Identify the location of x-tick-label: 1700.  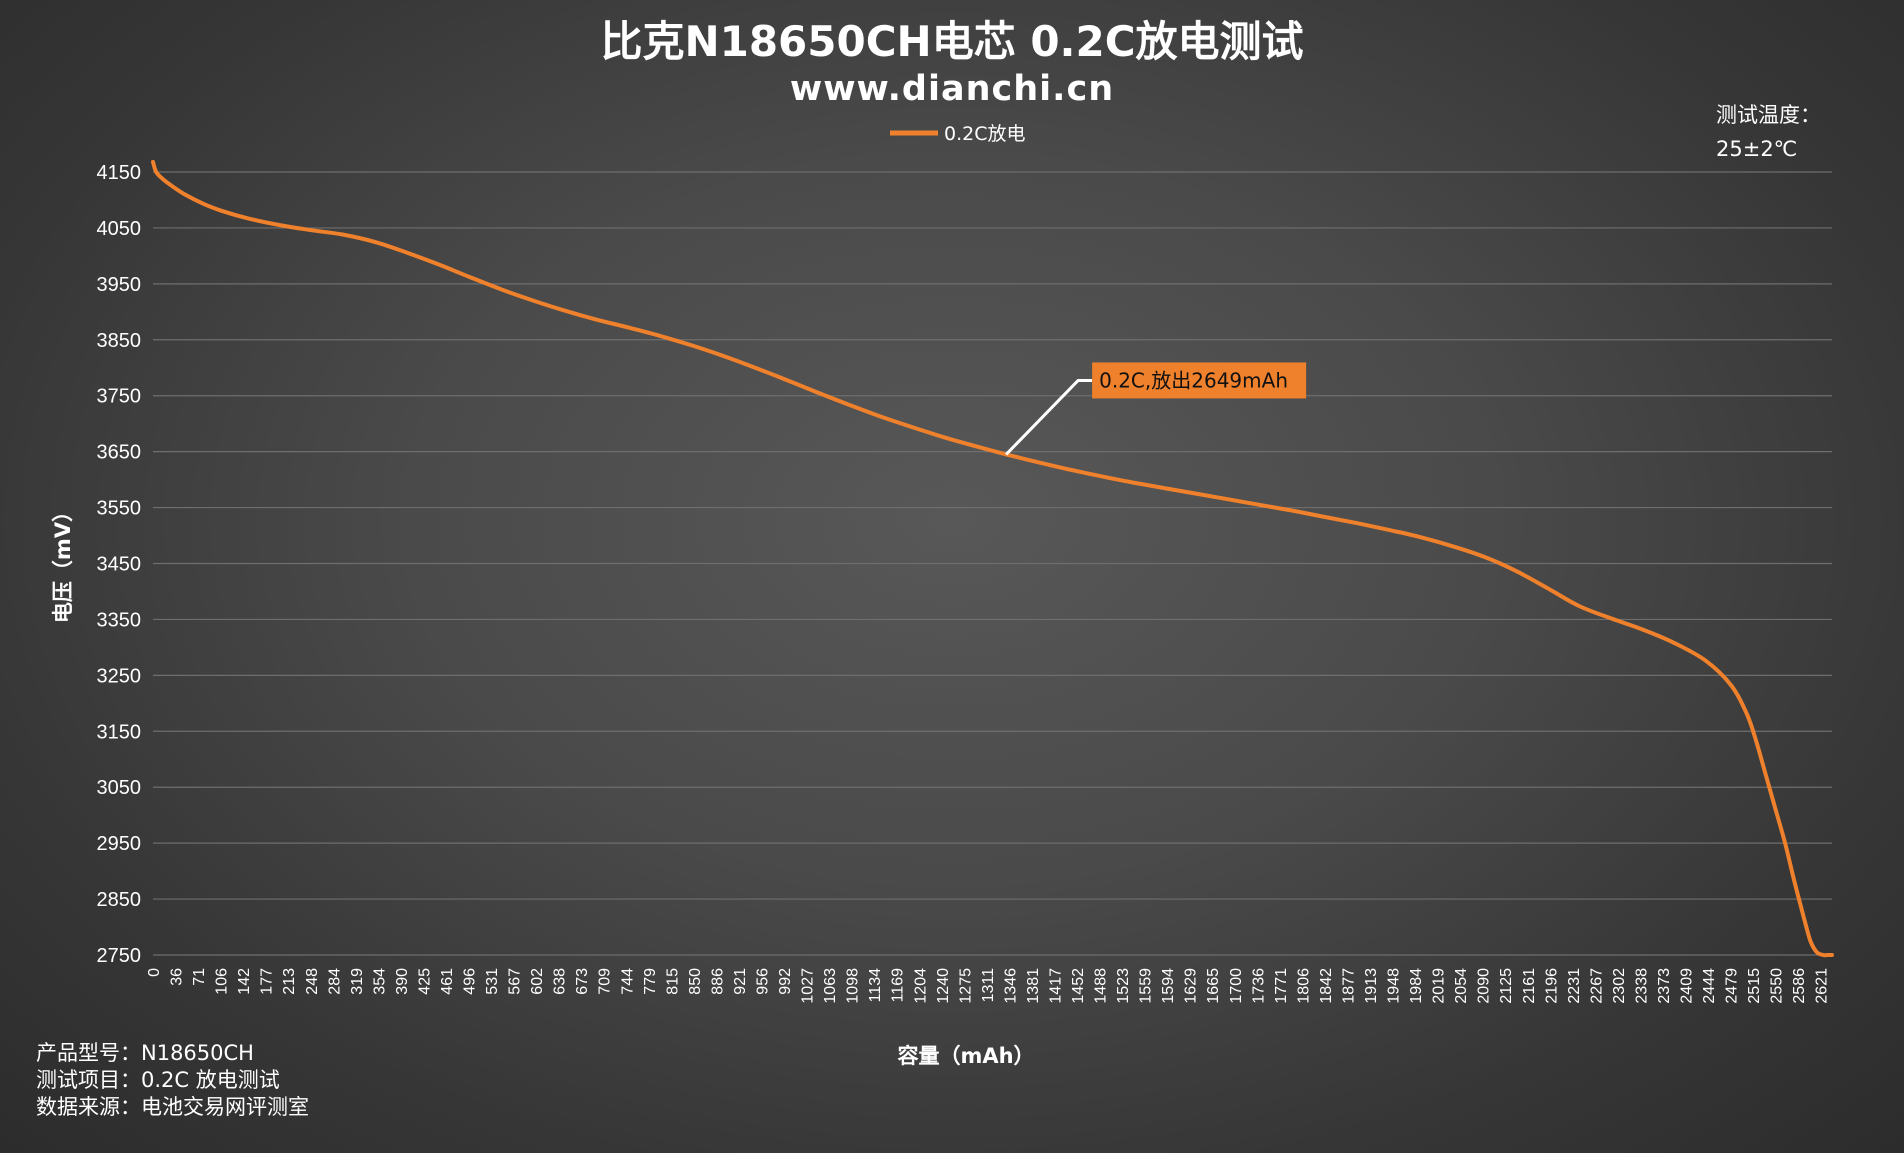
(1236, 986).